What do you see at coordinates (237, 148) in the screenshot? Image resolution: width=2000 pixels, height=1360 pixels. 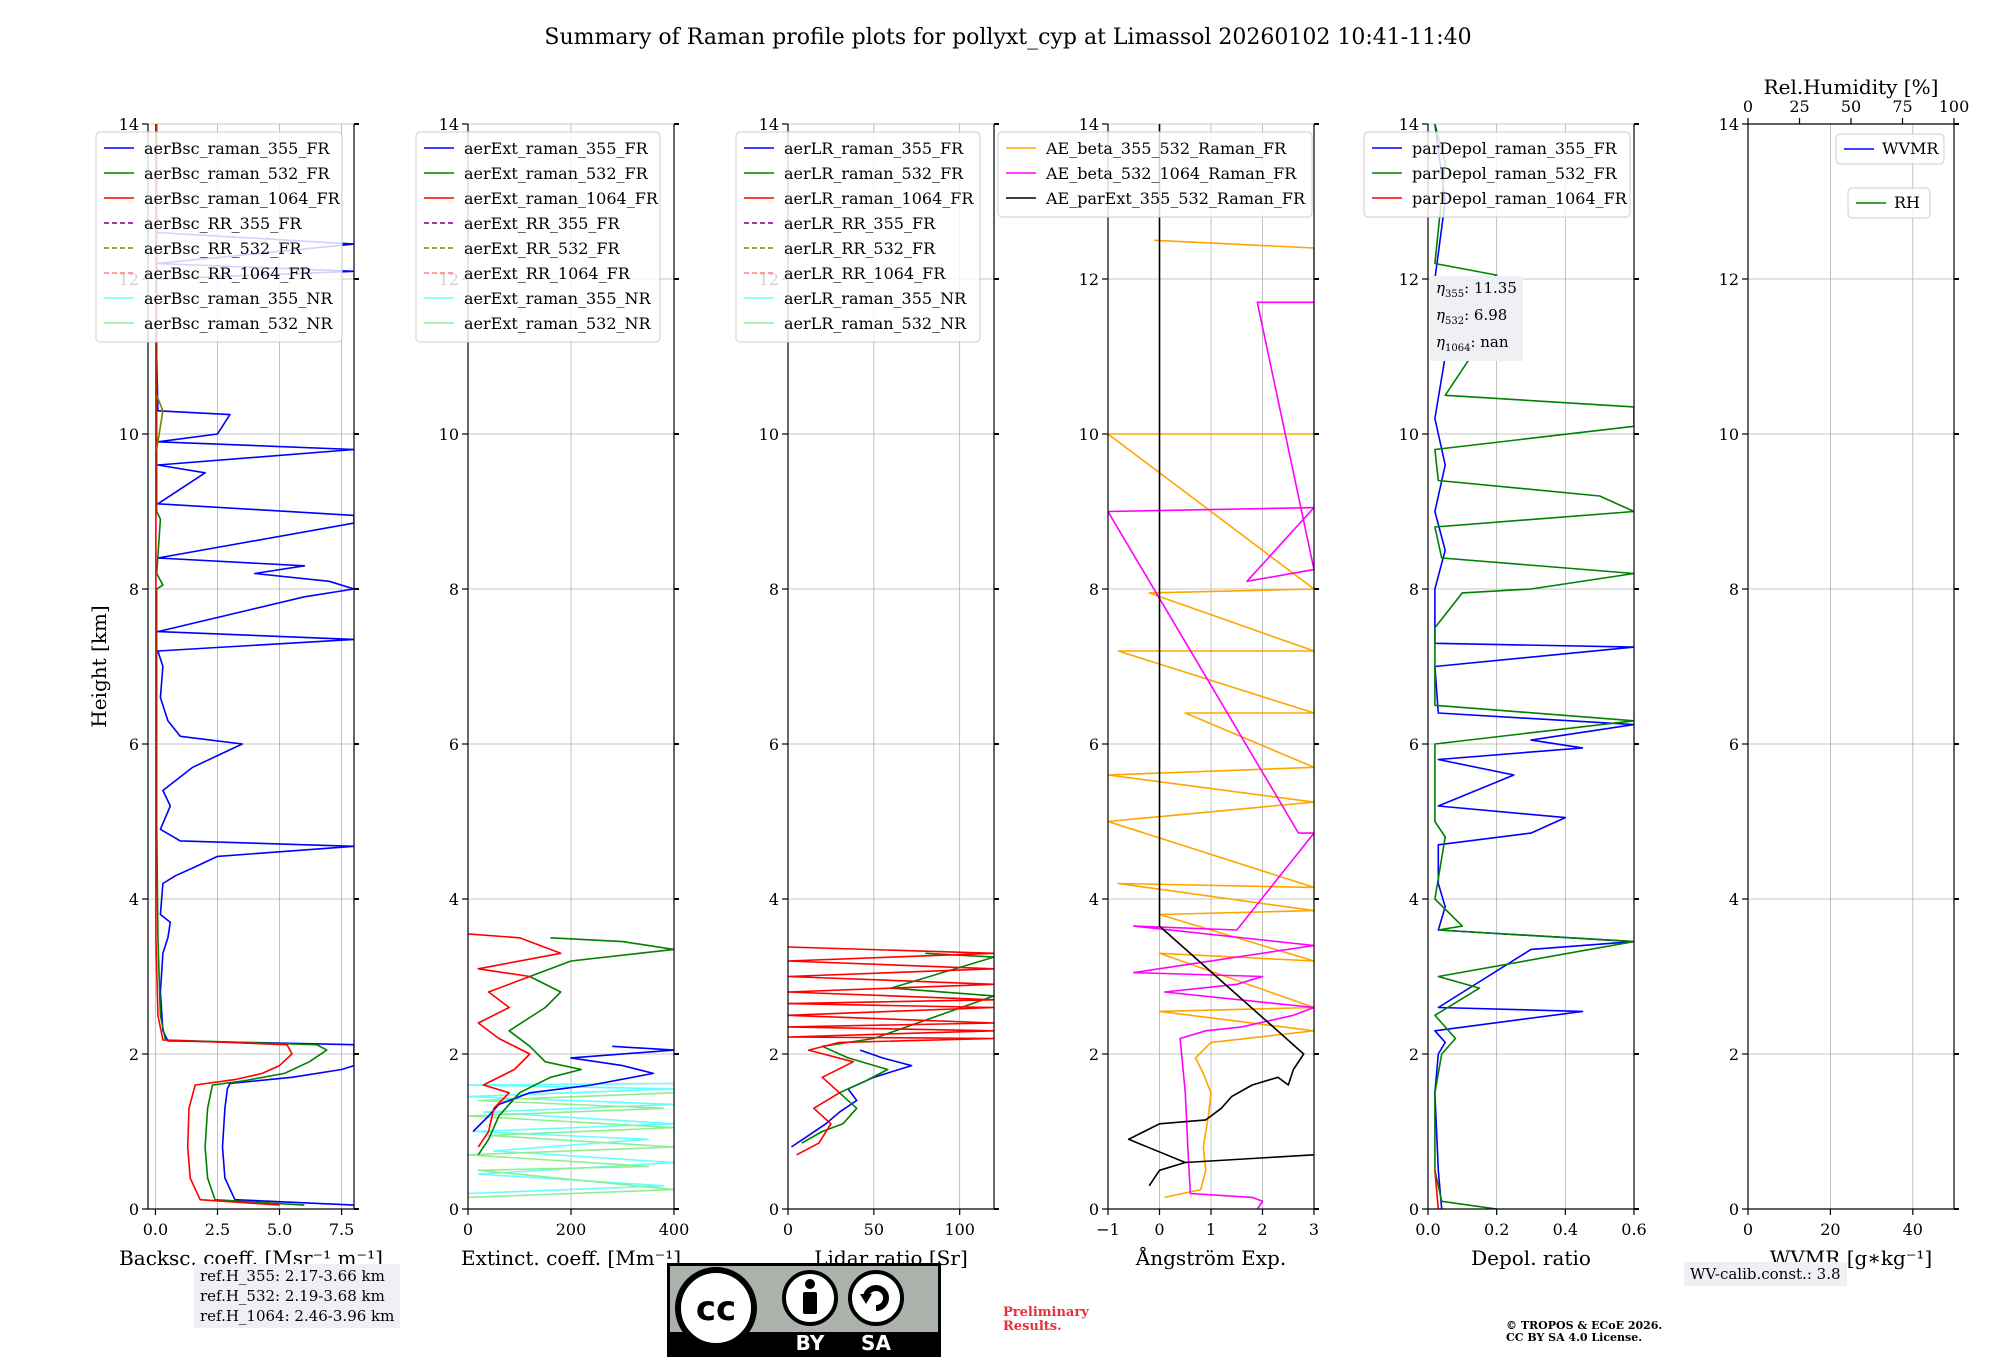 I see `legend-label: aerBsc_raman_355_FR` at bounding box center [237, 148].